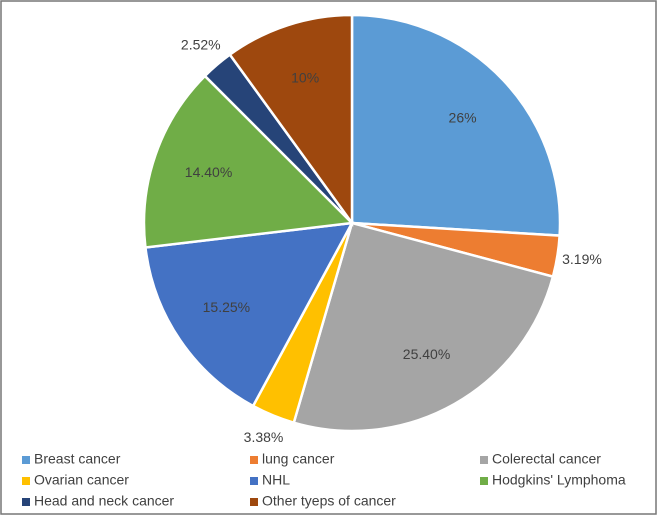  I want to click on data-label: 2.52%, so click(201, 45).